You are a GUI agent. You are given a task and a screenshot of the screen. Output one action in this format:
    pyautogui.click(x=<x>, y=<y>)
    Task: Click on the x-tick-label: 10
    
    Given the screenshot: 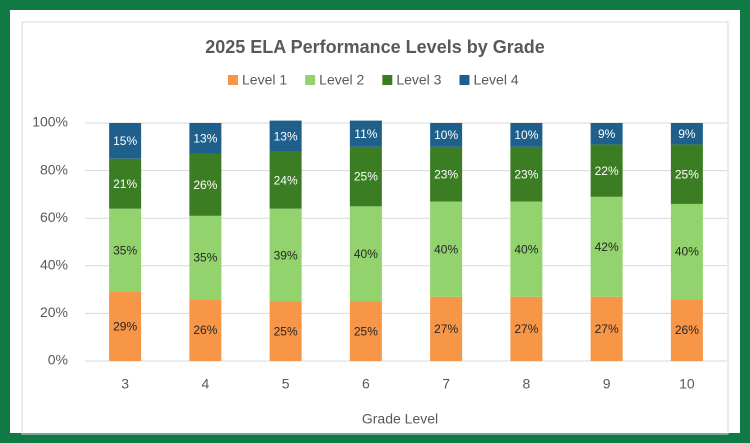 What is the action you would take?
    pyautogui.click(x=687, y=384)
    